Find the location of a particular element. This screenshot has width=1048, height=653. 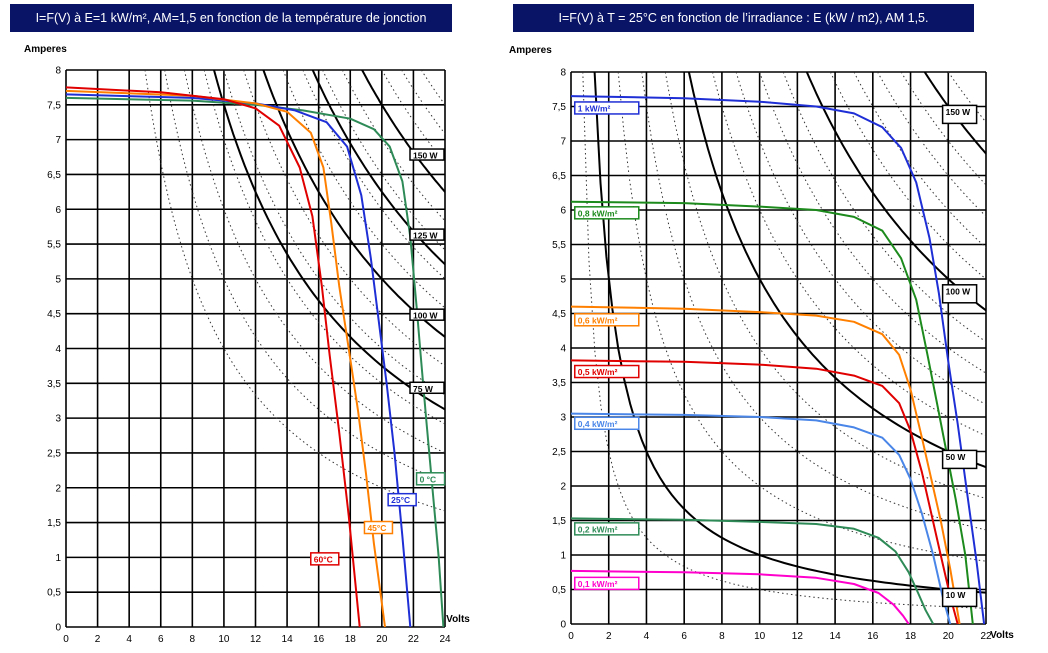

series-label: 0,8 kW/m² is located at coordinates (598, 213).